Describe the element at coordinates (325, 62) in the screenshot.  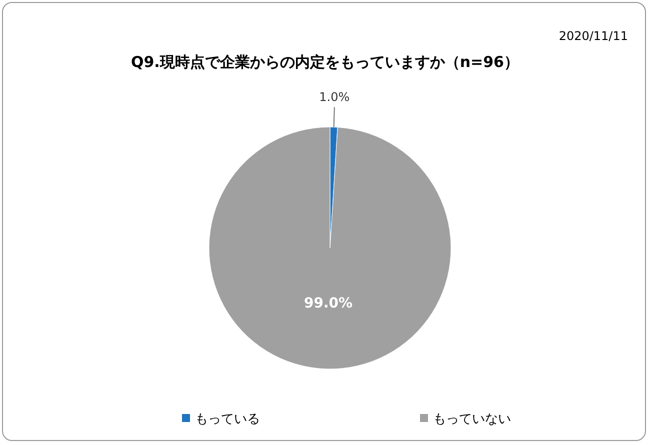
I see `chart-title: Q9.現時点で企業からの内定をもっていますか（n=96）` at that location.